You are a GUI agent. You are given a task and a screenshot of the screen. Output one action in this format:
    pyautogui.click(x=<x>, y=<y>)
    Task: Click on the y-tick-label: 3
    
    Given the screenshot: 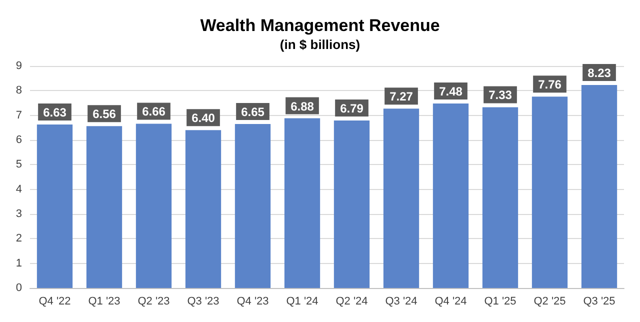 What is the action you would take?
    pyautogui.click(x=19, y=214)
    